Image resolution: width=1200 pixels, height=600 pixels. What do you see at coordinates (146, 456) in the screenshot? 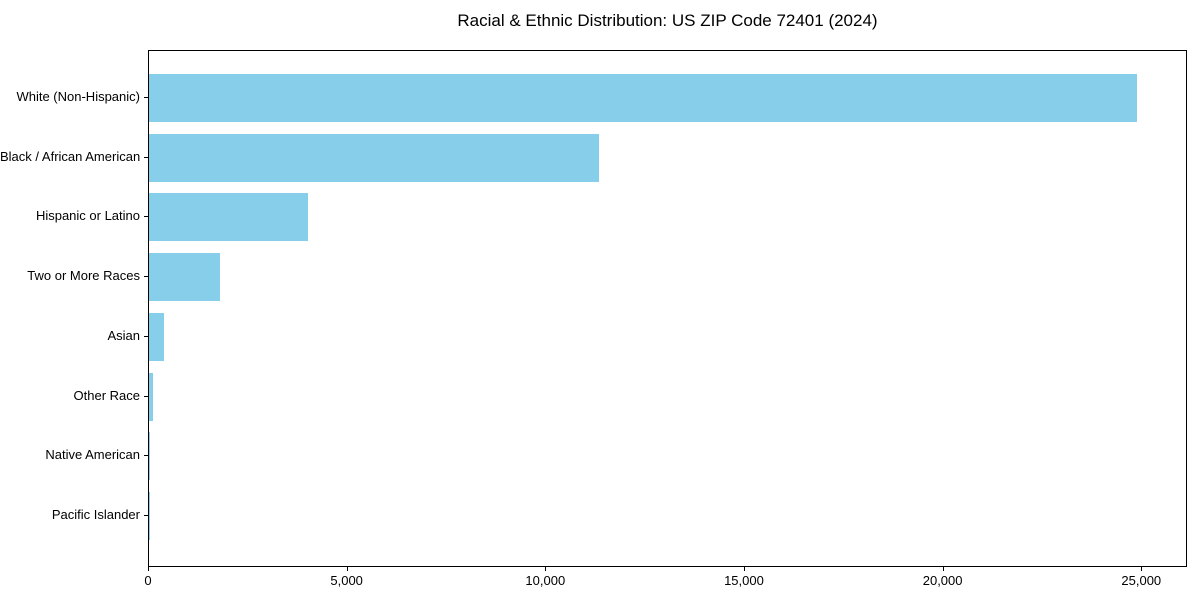
I see `y-tick-native-american` at bounding box center [146, 456].